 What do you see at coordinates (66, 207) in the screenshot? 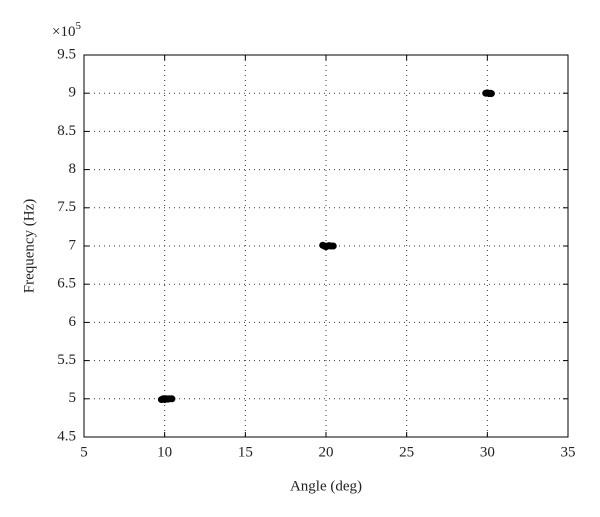
I see `y-tick-label: 7.5` at bounding box center [66, 207].